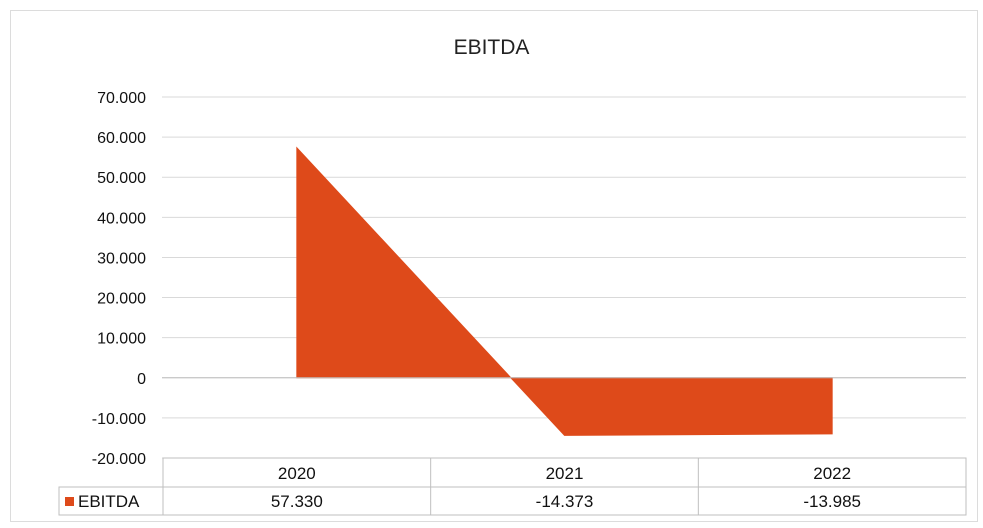 This screenshot has height=528, width=983. What do you see at coordinates (832, 501) in the screenshot?
I see `data-label: -13.985` at bounding box center [832, 501].